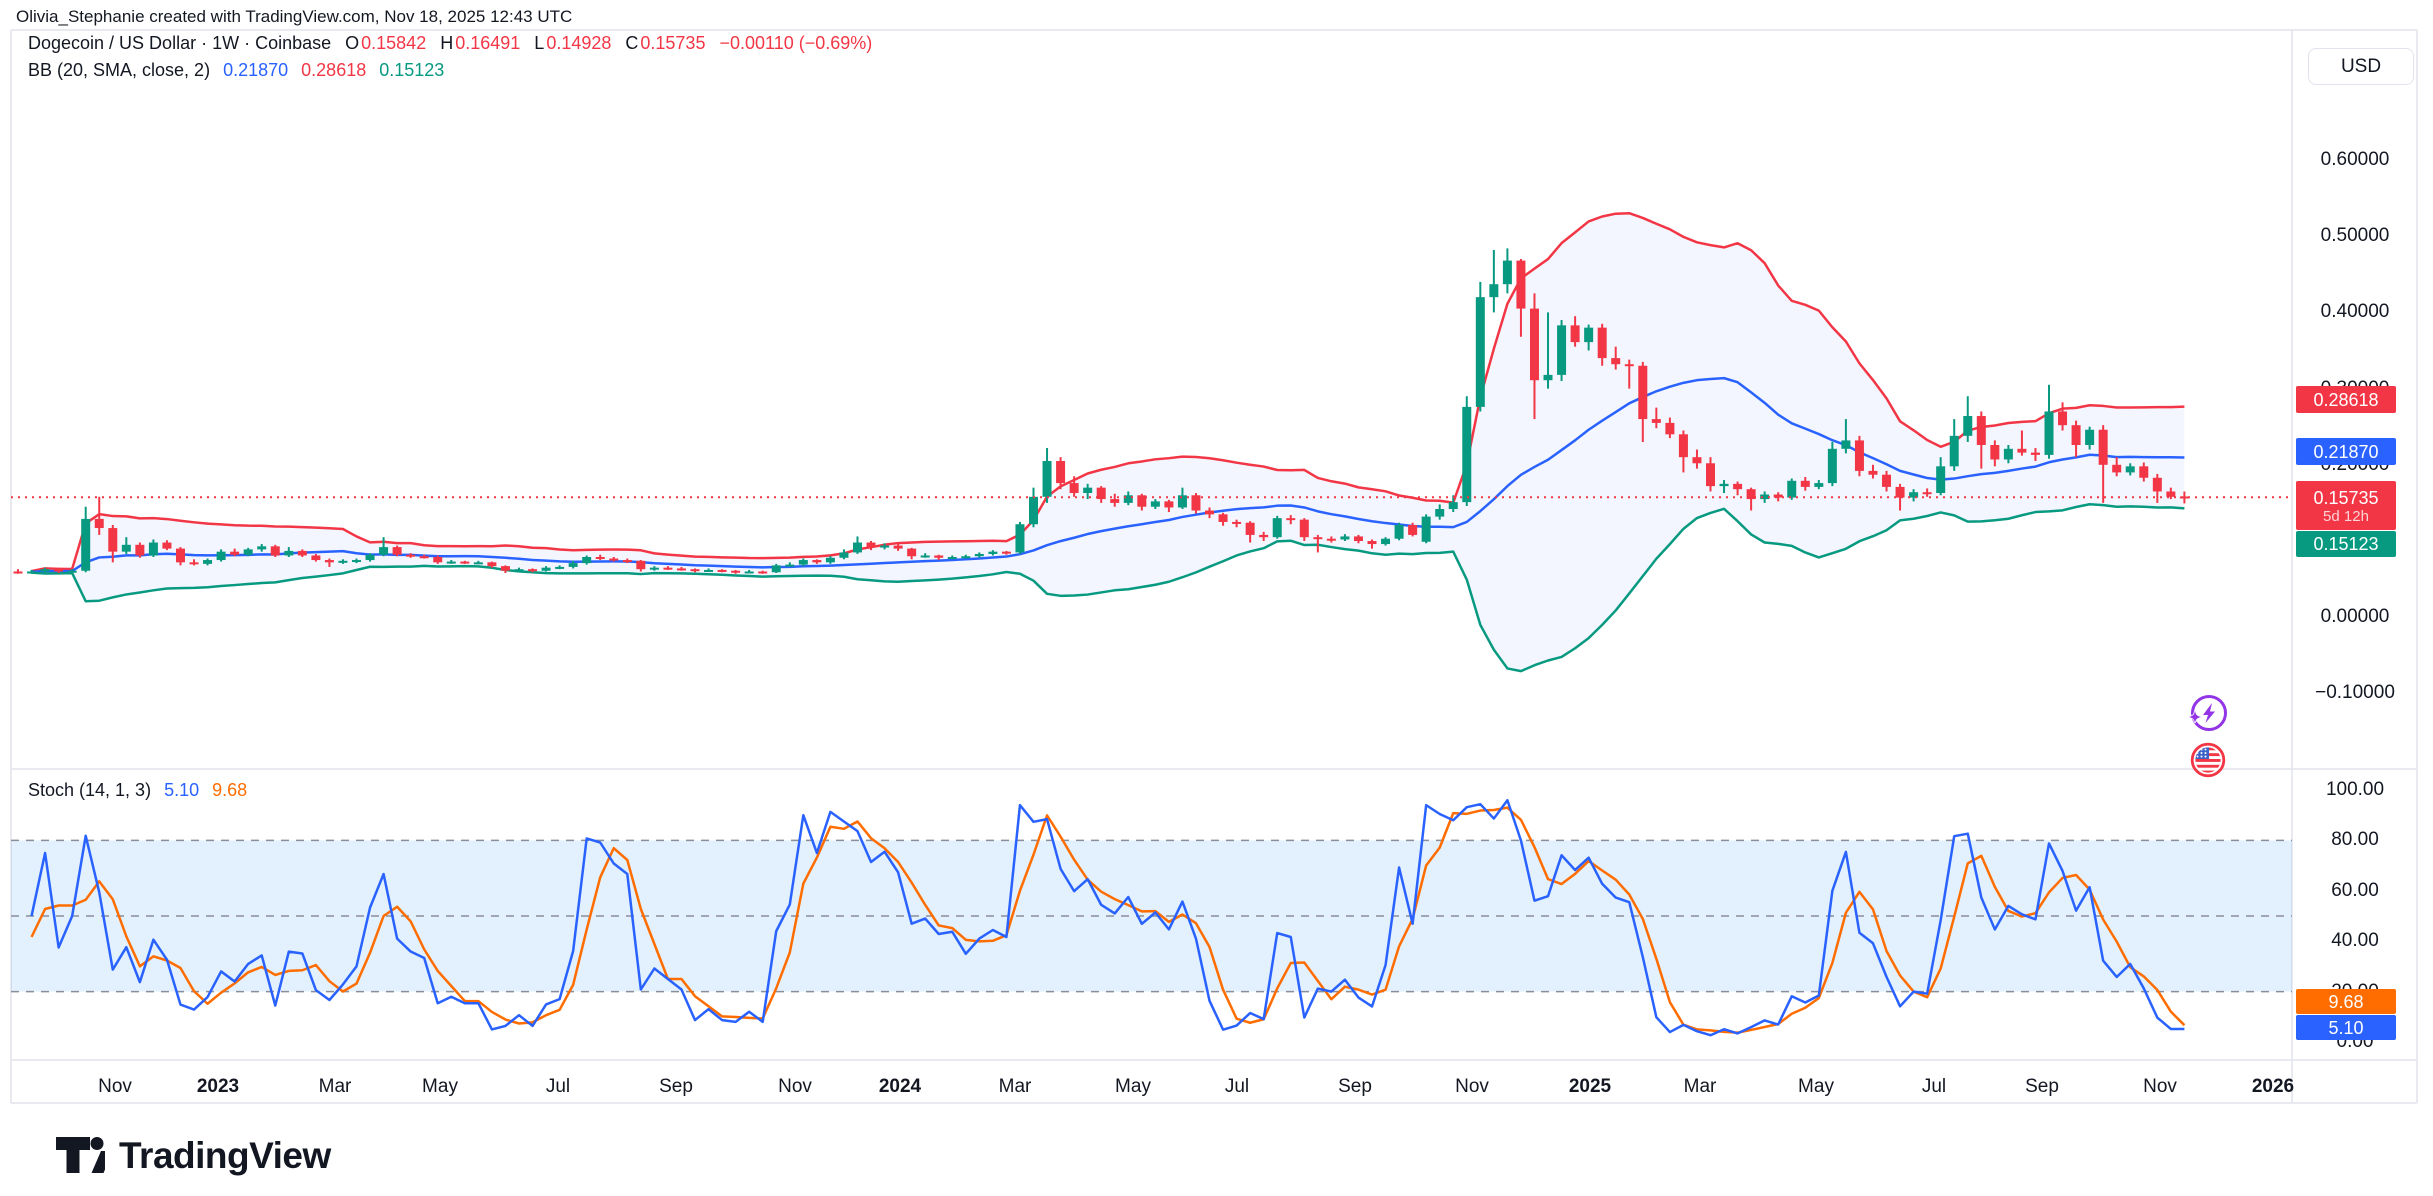 The width and height of the screenshot is (2433, 1196). Describe the element at coordinates (2346, 516) in the screenshot. I see `bar-countdown: 5d 12h` at that location.